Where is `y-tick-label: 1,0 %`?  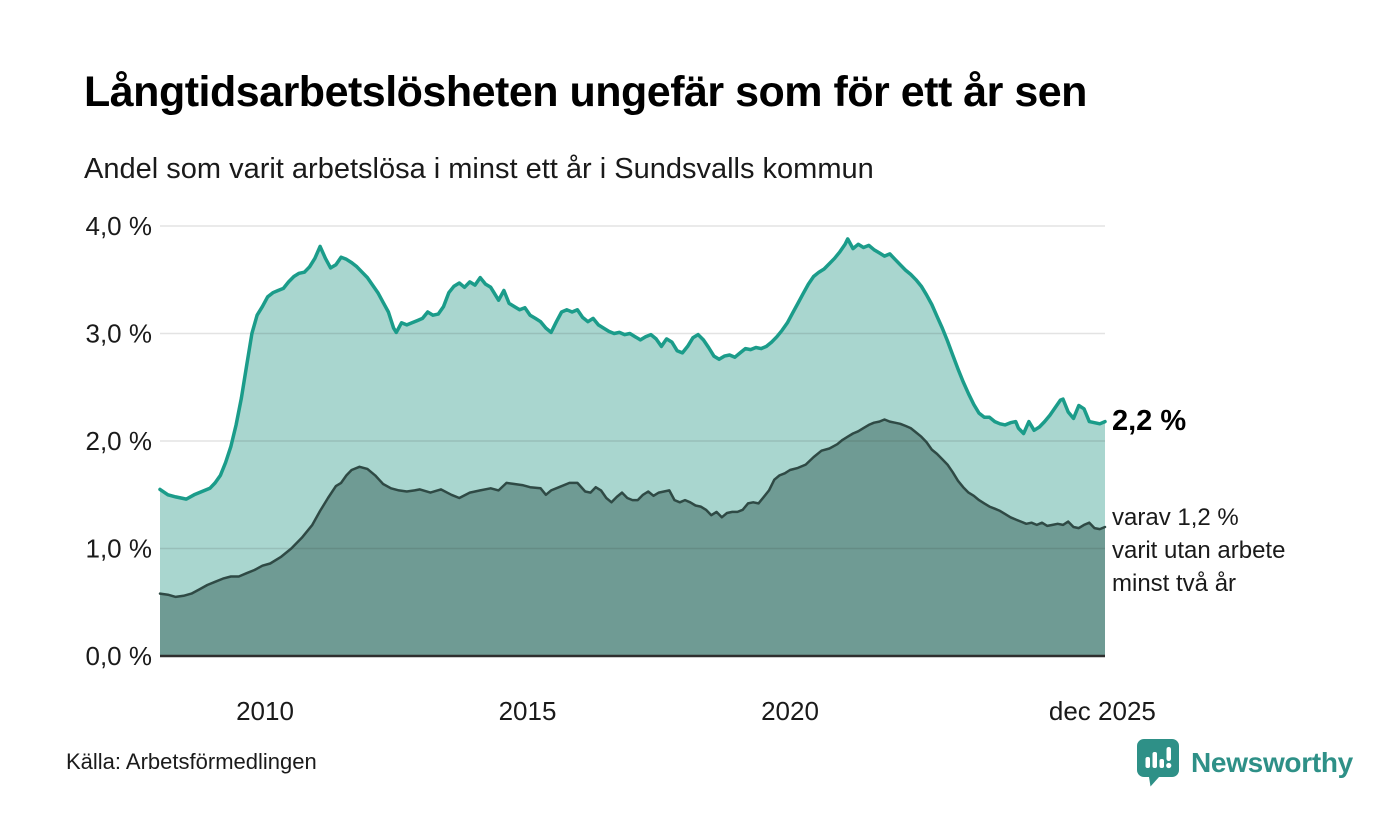
y-tick-label: 1,0 % is located at coordinates (119, 549).